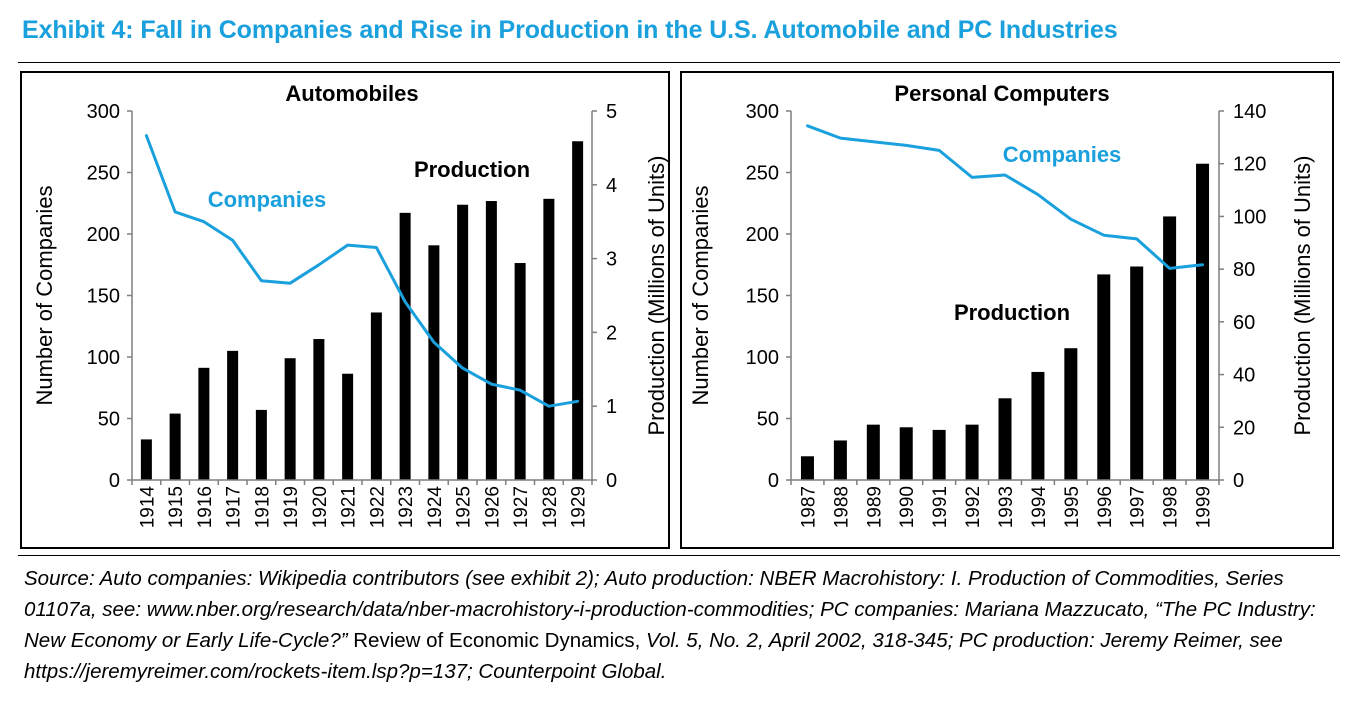  What do you see at coordinates (611, 112) in the screenshot?
I see `right-tick-label: 5` at bounding box center [611, 112].